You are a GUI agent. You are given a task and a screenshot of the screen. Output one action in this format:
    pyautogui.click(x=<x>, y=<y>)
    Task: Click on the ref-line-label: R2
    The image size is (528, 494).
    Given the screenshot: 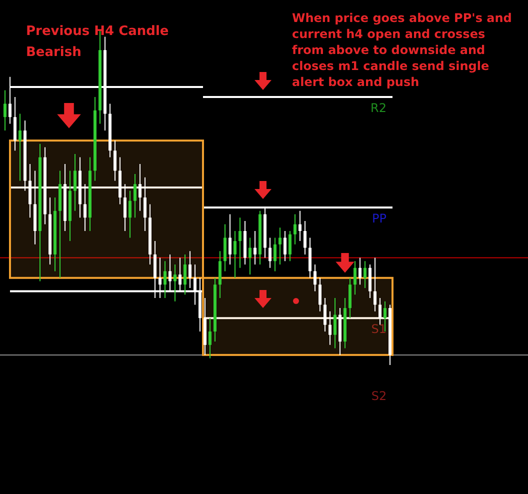 What is the action you would take?
    pyautogui.click(x=378, y=108)
    